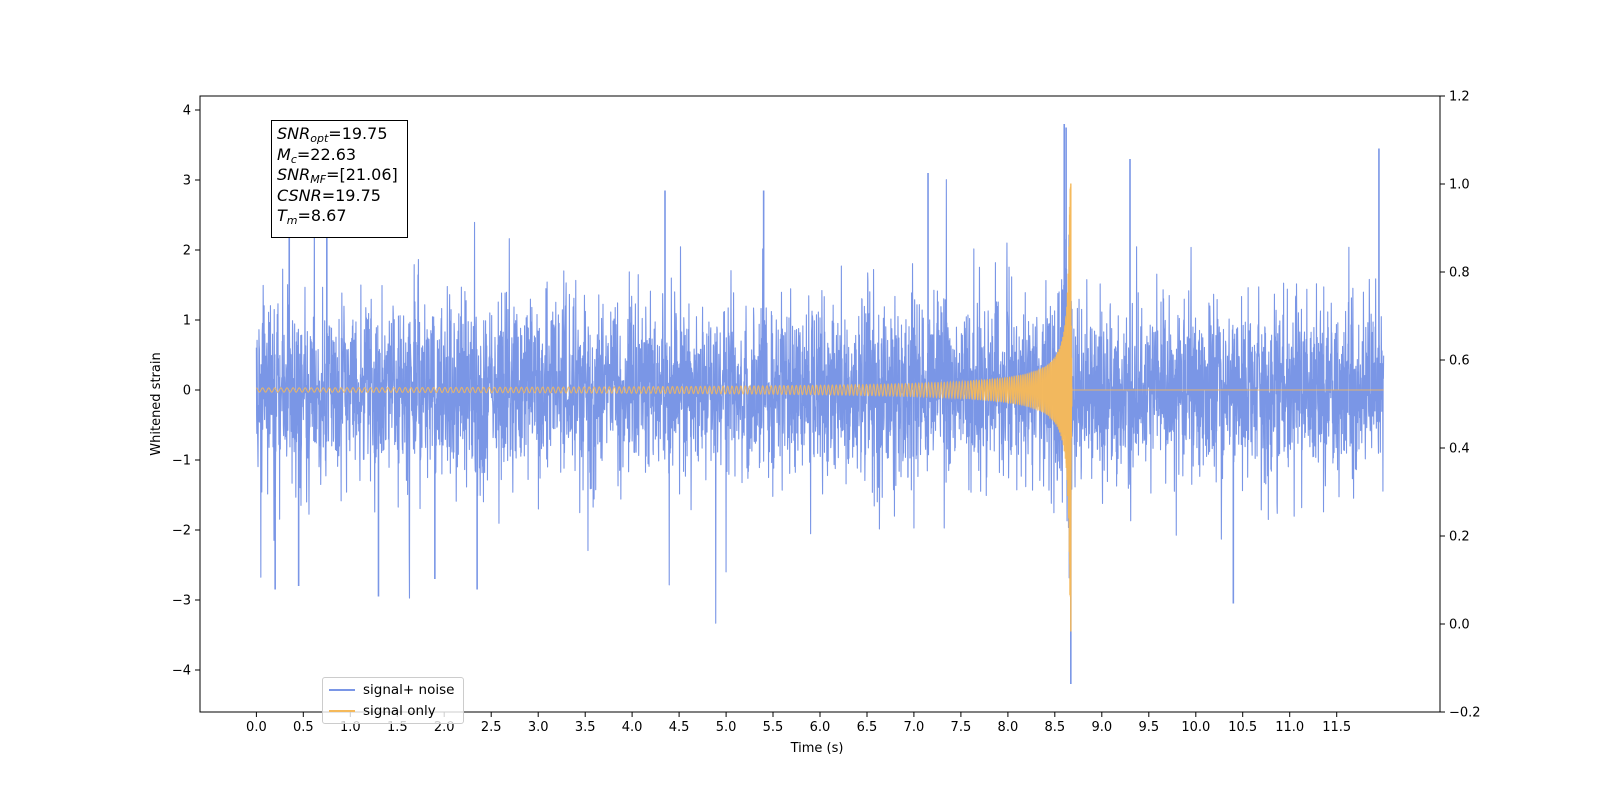 The image size is (1600, 800). Describe the element at coordinates (187, 111) in the screenshot. I see `y-tick-label: 4` at that location.